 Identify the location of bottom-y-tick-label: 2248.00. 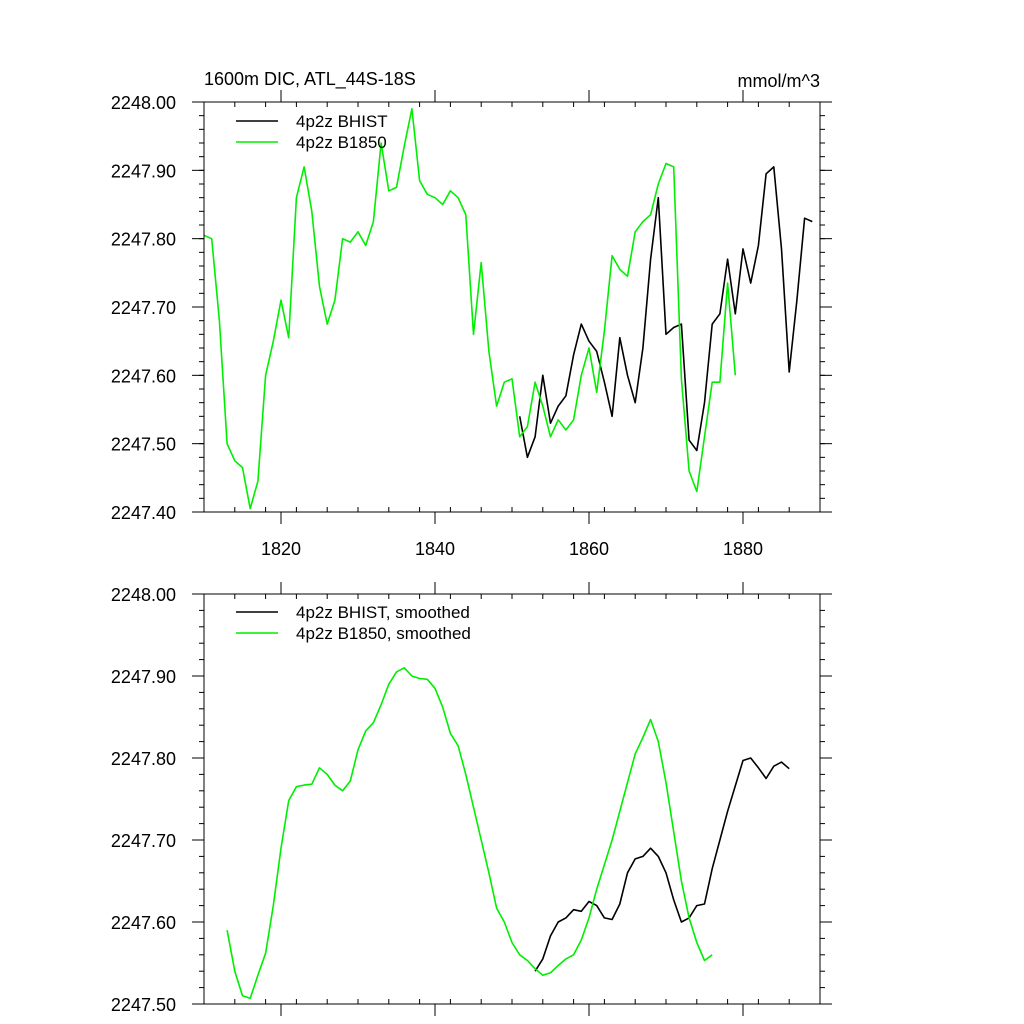
(143, 595).